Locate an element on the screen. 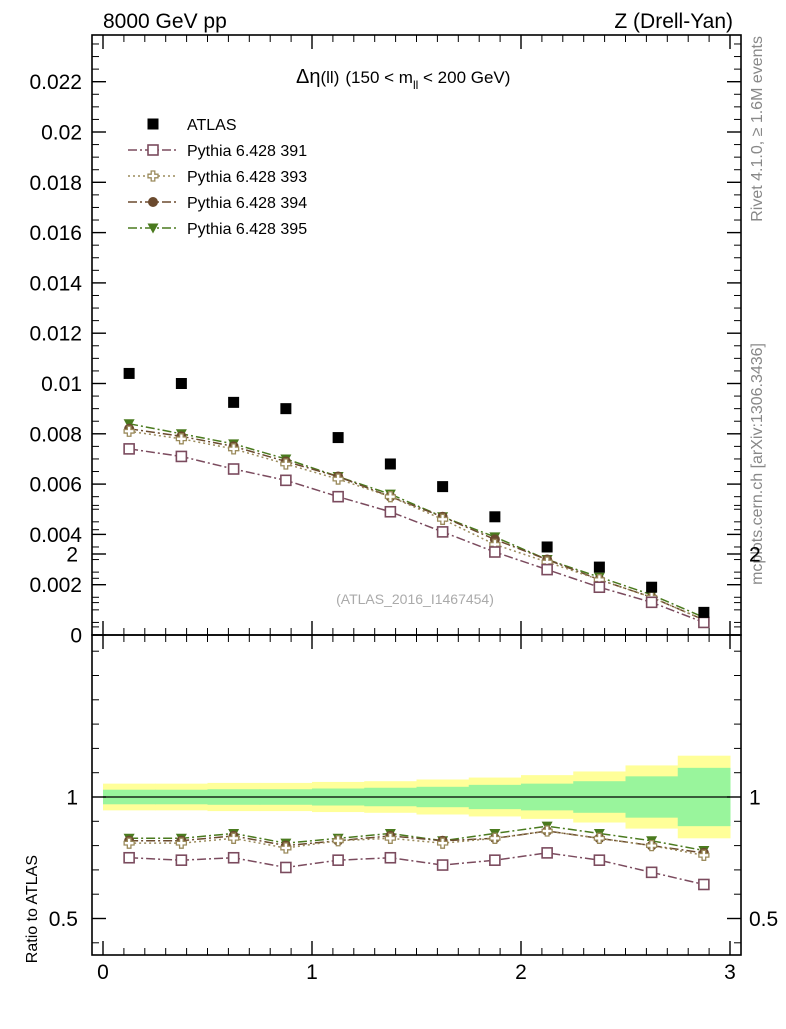 Image resolution: width=786 pixels, height=1029 pixels. legend-item: Pythia 6.428 395 is located at coordinates (217, 229).